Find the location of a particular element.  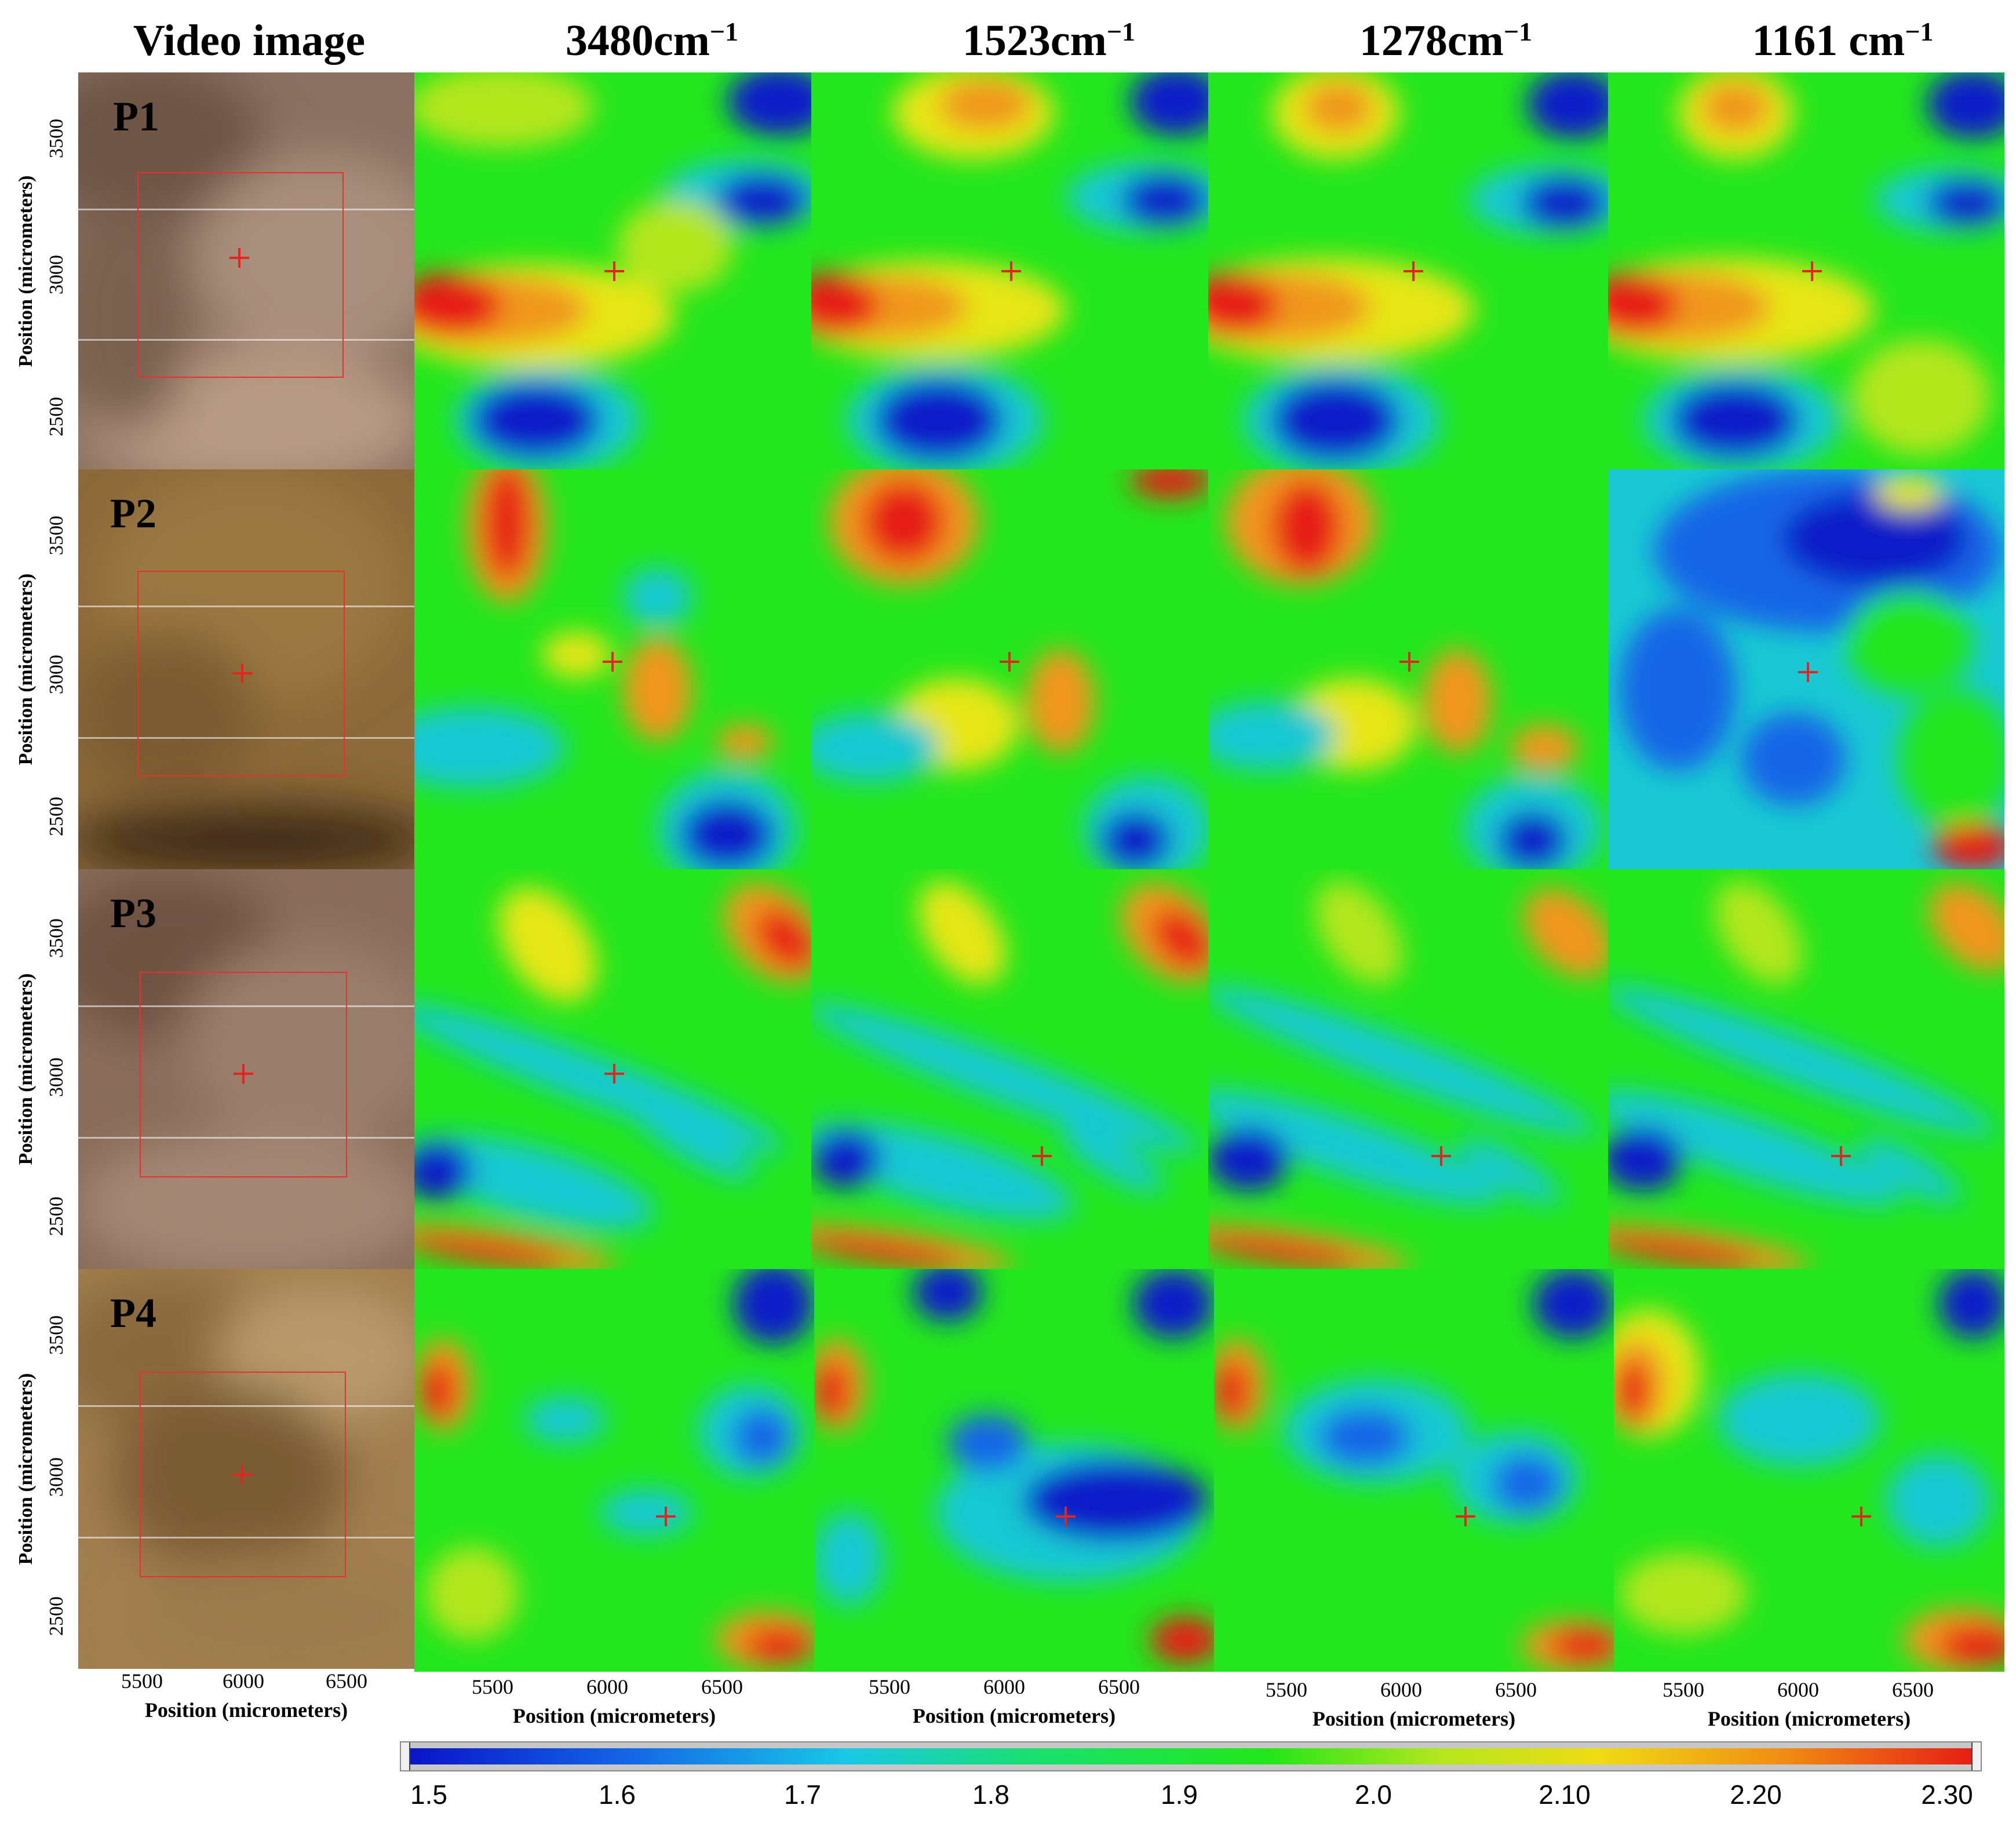

colorbar-min-handle is located at coordinates (405, 1756).